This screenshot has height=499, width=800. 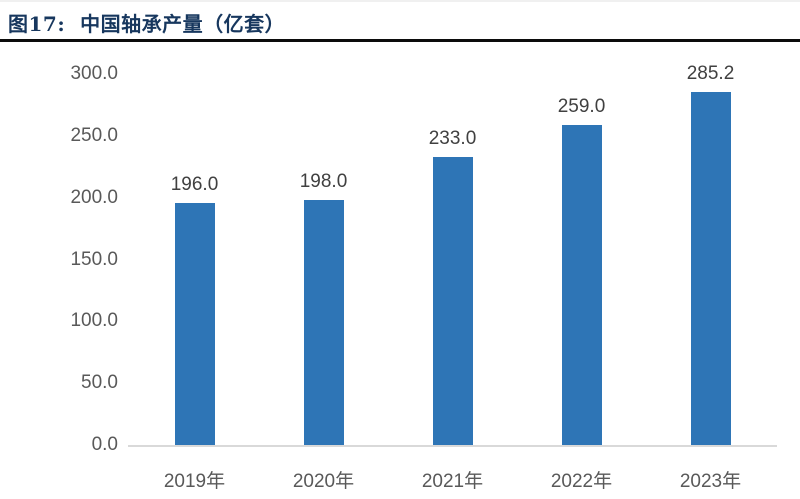 I want to click on y-tick-label: 150.0, so click(x=94, y=259).